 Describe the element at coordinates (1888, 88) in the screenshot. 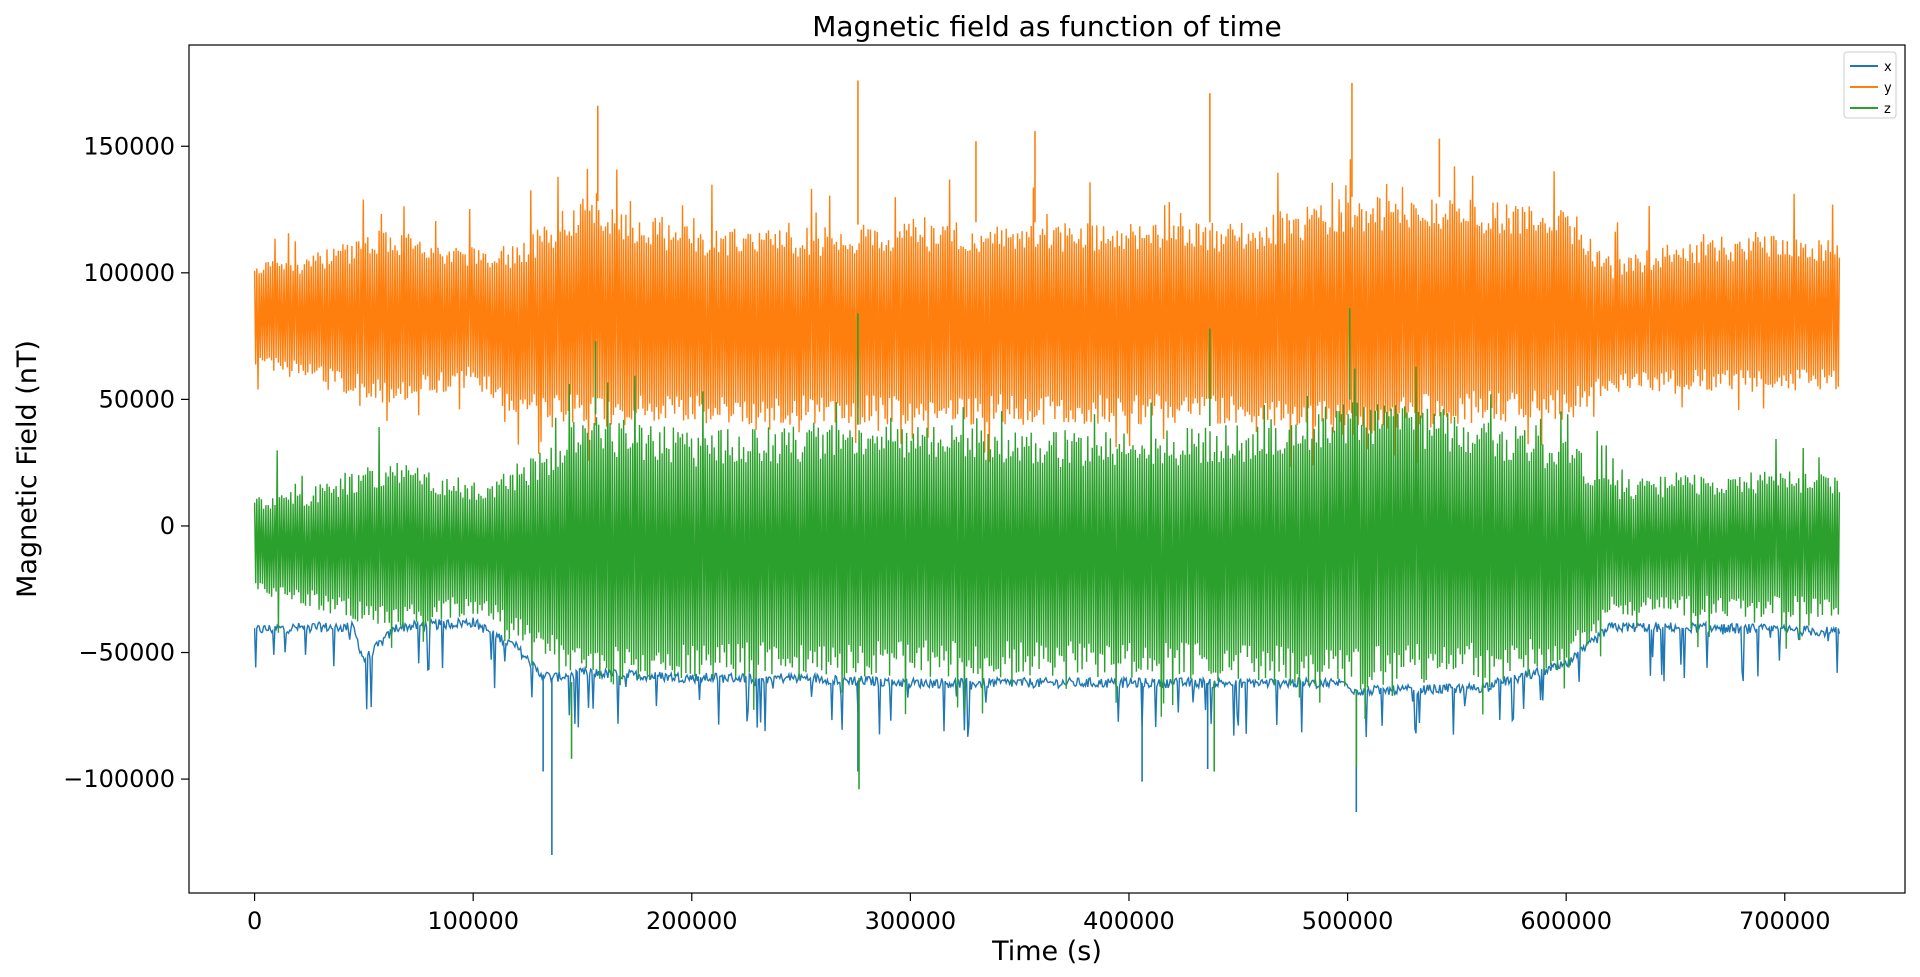

I see `legend-label-y: y` at that location.